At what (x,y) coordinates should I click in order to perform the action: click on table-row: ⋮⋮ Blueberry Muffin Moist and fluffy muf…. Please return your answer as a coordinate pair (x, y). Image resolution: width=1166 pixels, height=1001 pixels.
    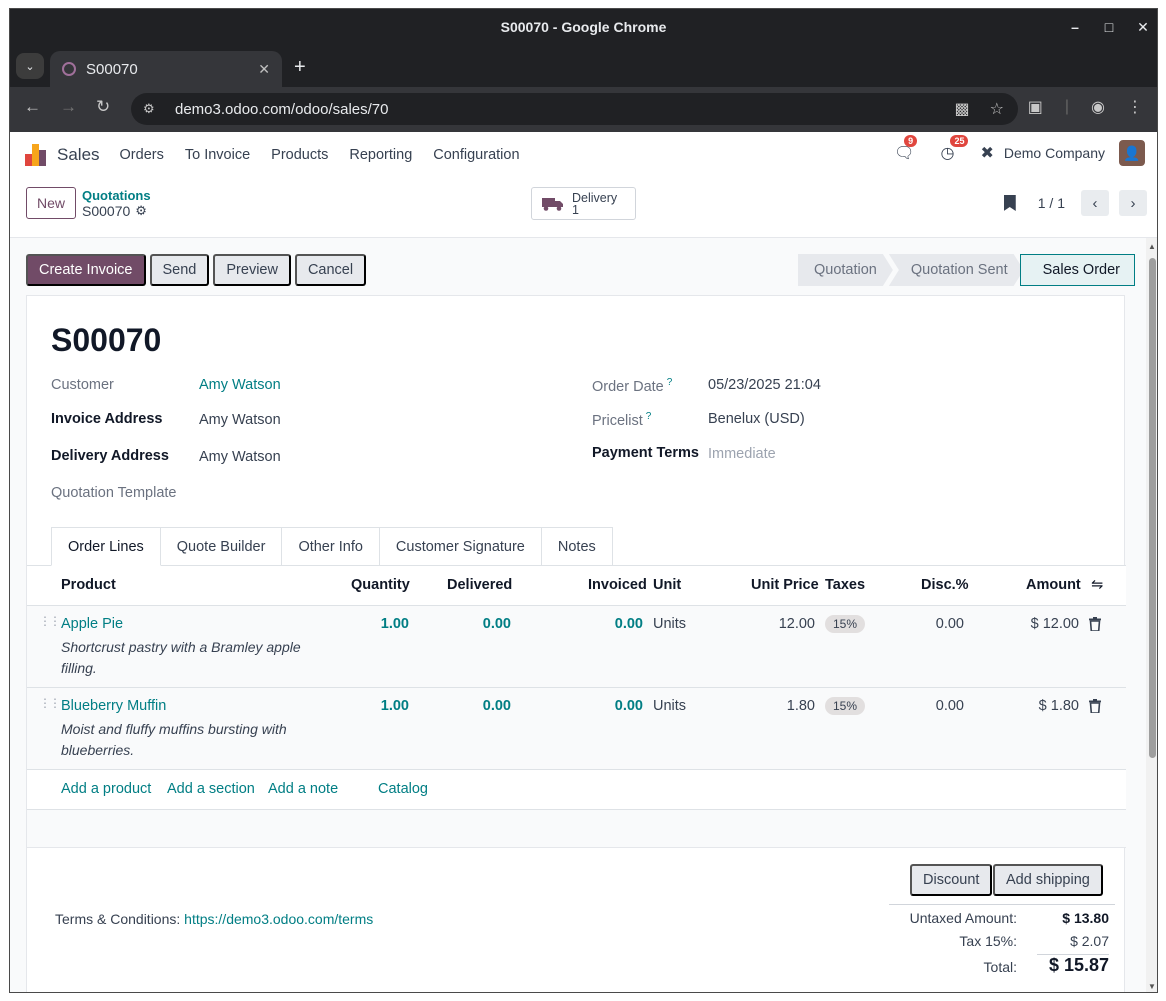
    Looking at the image, I should click on (576, 729).